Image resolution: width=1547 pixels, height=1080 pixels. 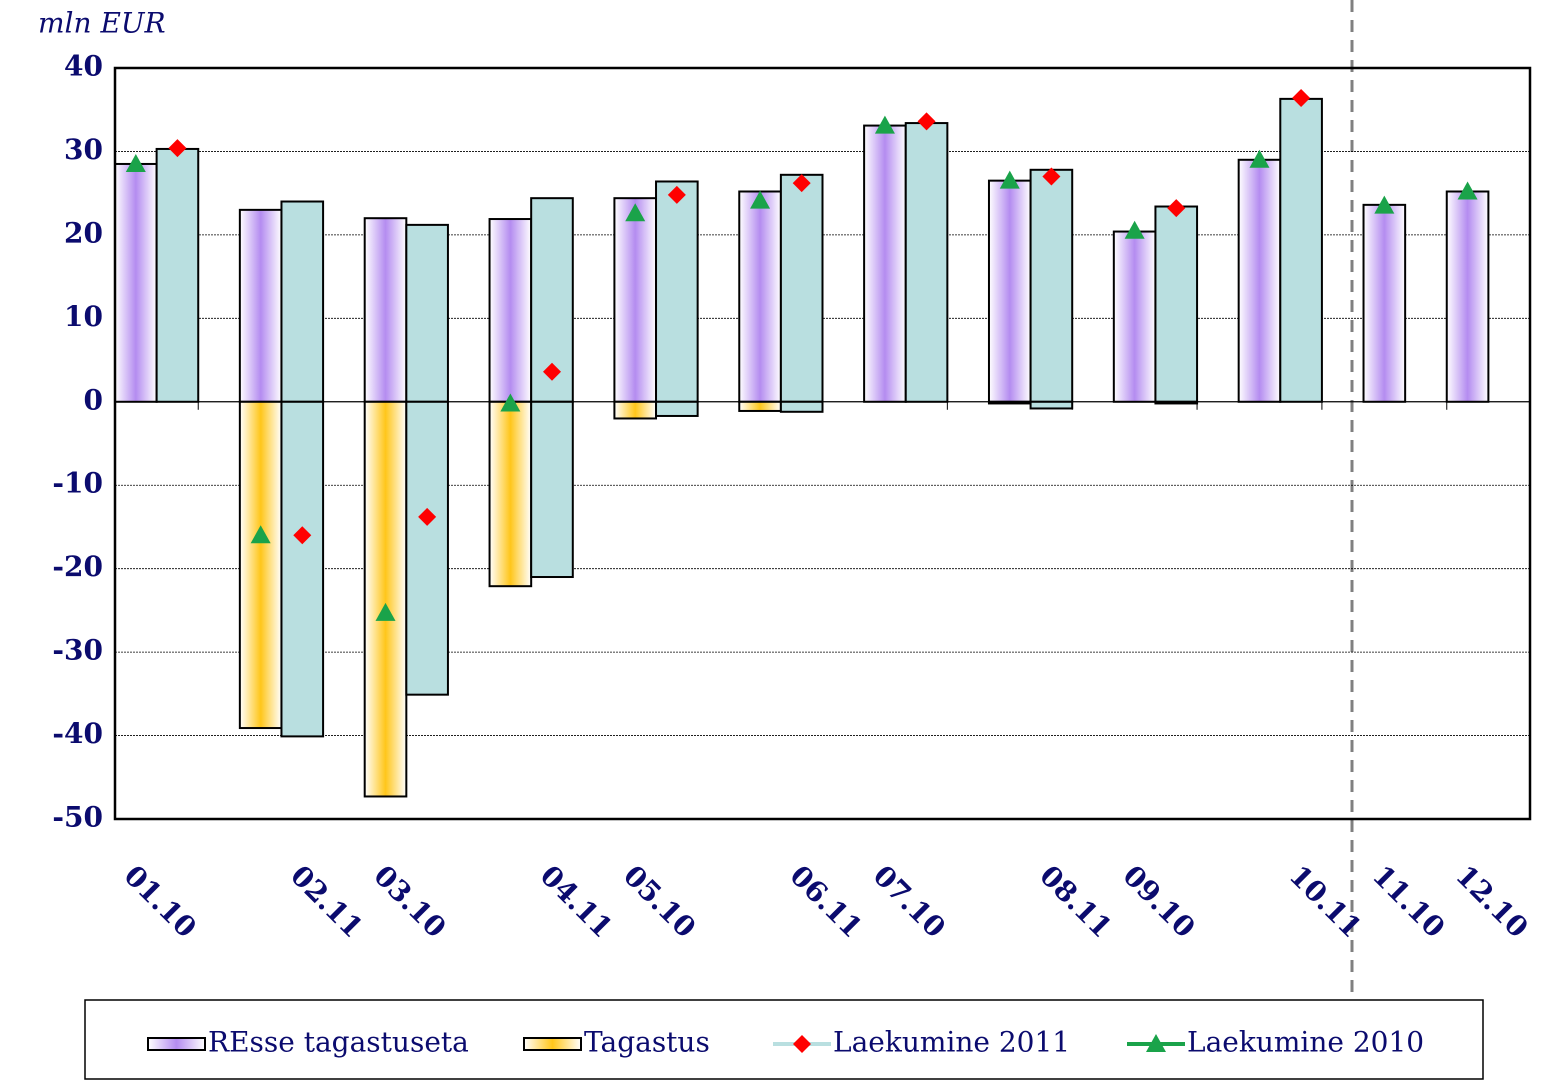 I want to click on x-tick-label: 07.10, so click(x=909, y=901).